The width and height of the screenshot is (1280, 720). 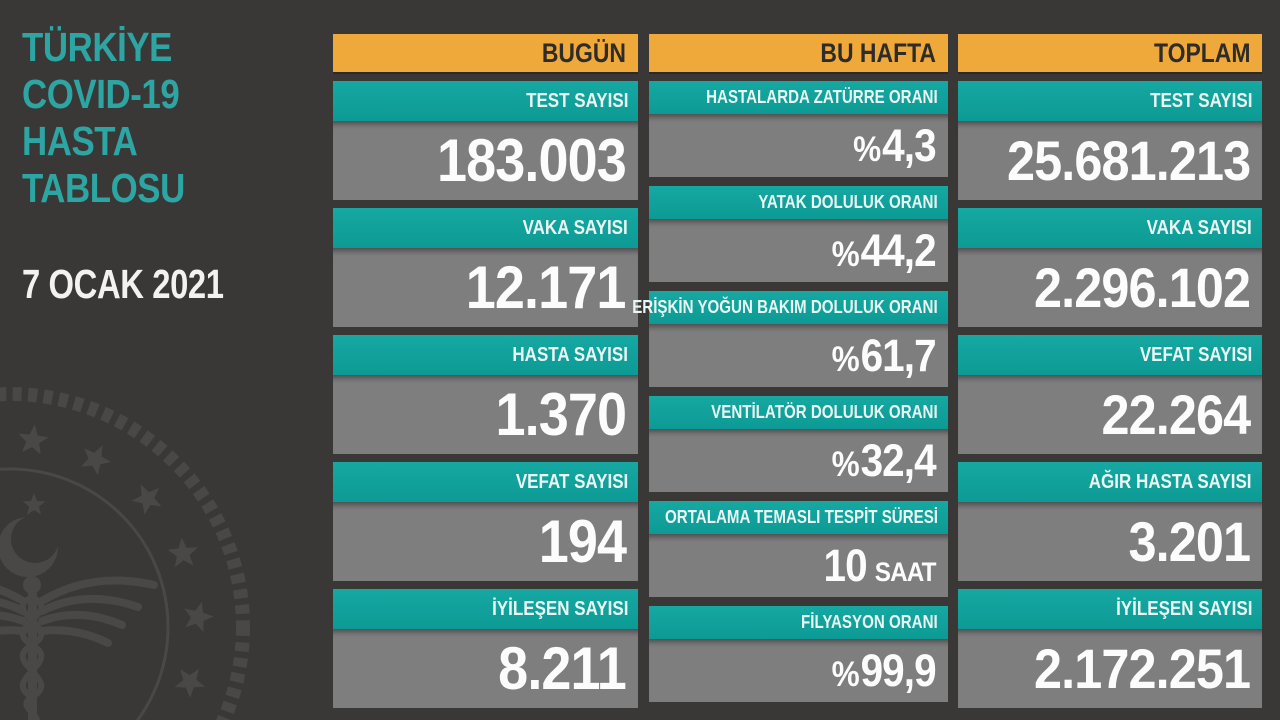 I want to click on stat-value: 1.370, so click(x=561, y=414).